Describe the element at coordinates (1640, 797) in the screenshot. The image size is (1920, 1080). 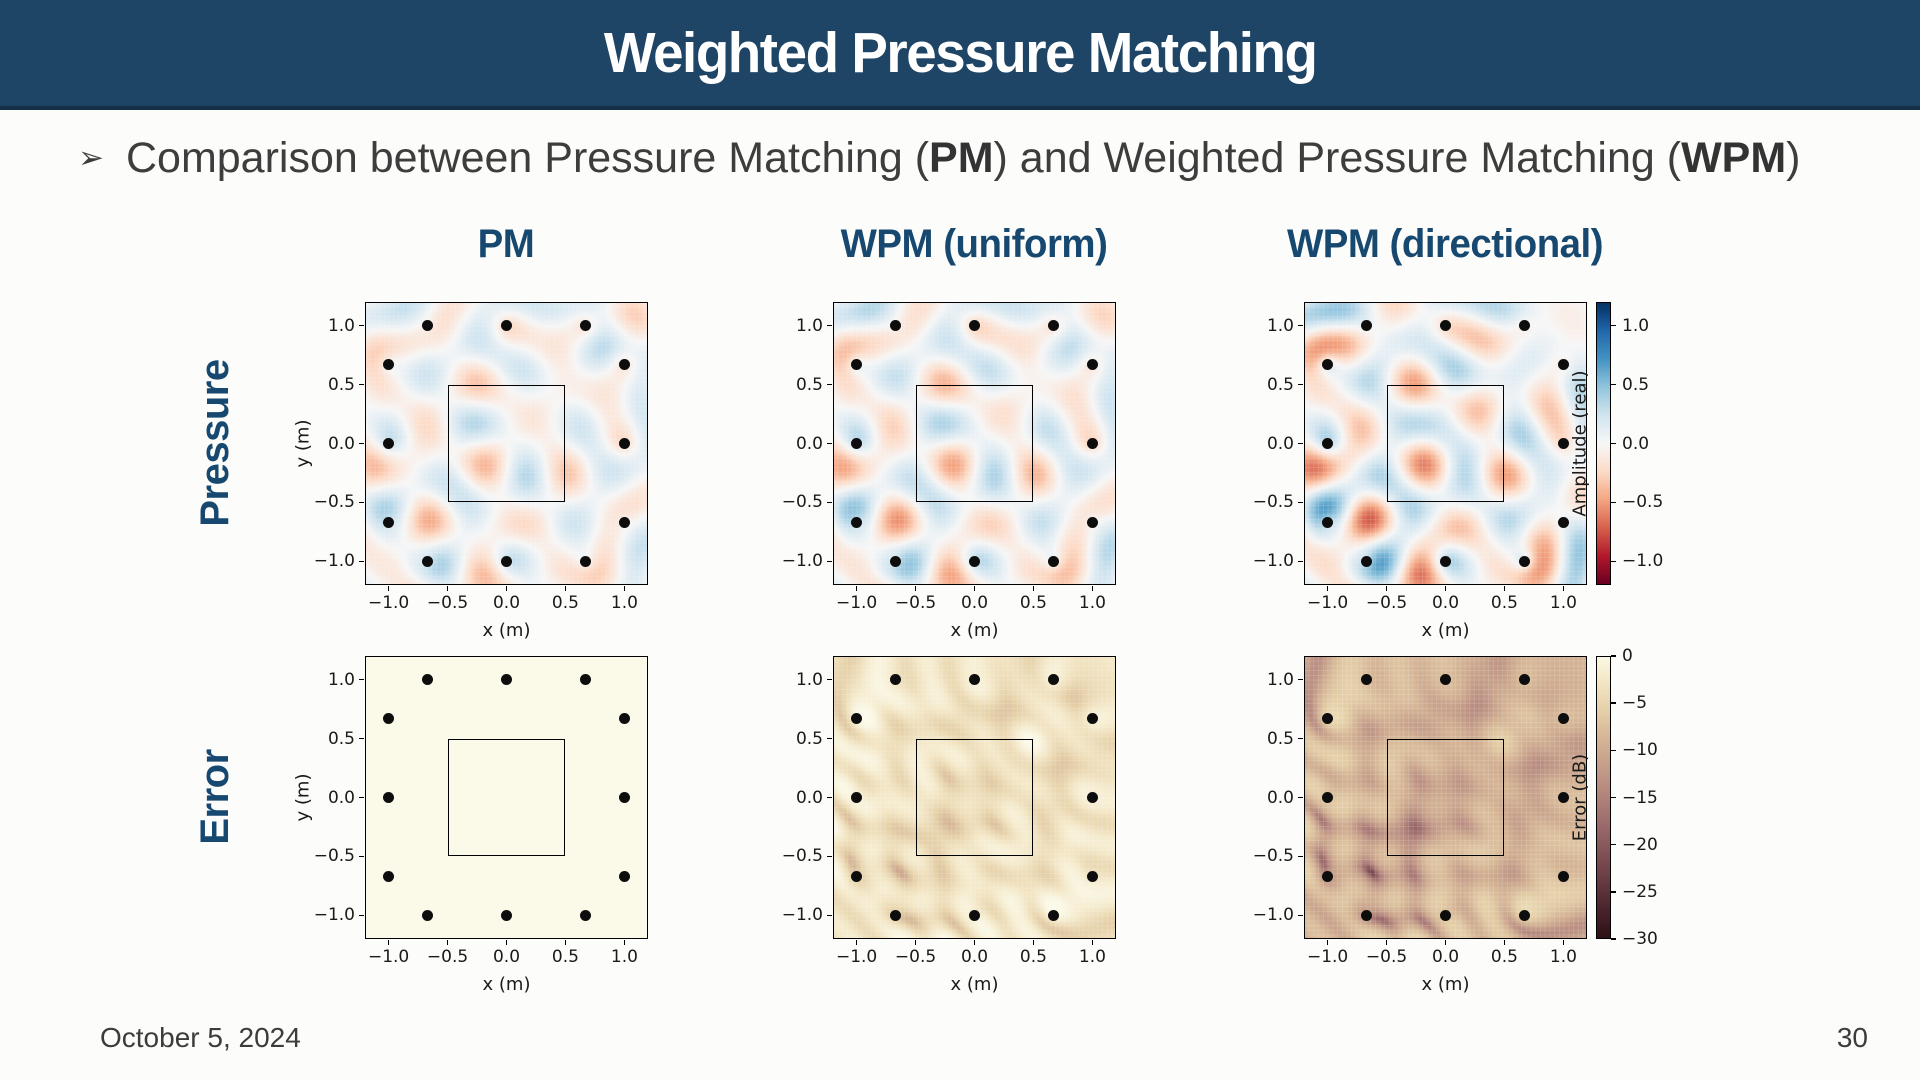
I see `colorbar-tick-label: −15` at that location.